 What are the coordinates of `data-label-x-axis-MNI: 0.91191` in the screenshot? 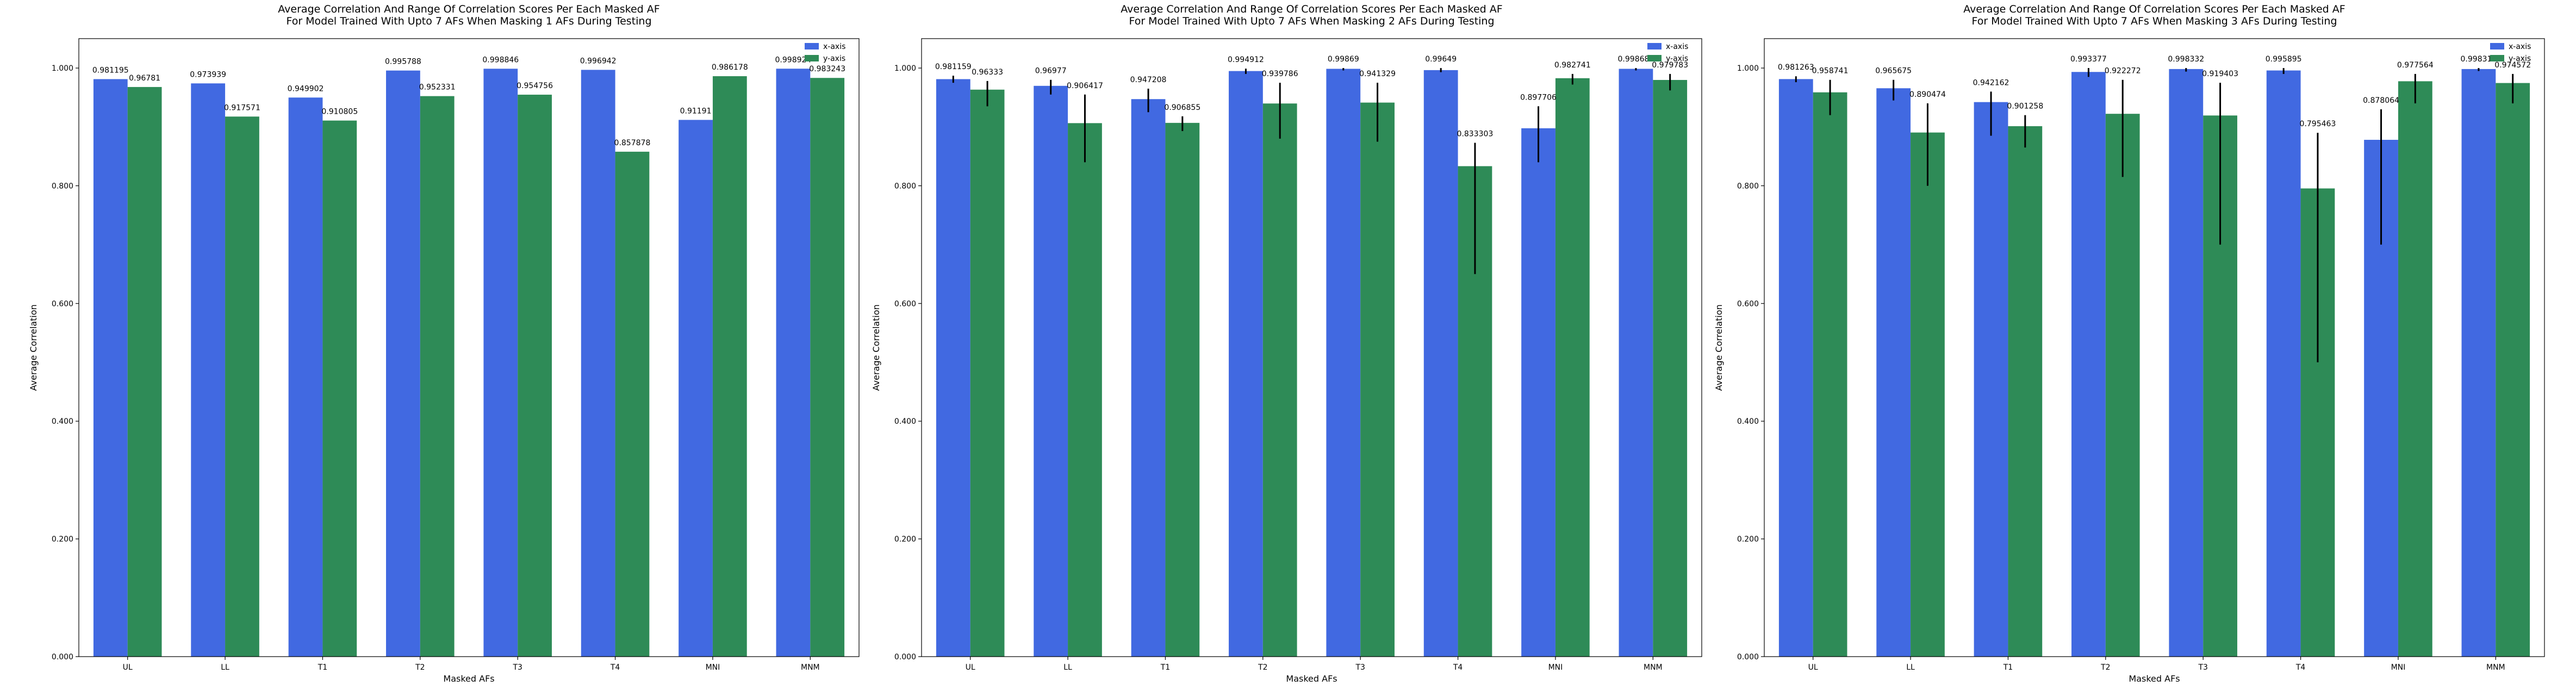 It's located at (696, 111).